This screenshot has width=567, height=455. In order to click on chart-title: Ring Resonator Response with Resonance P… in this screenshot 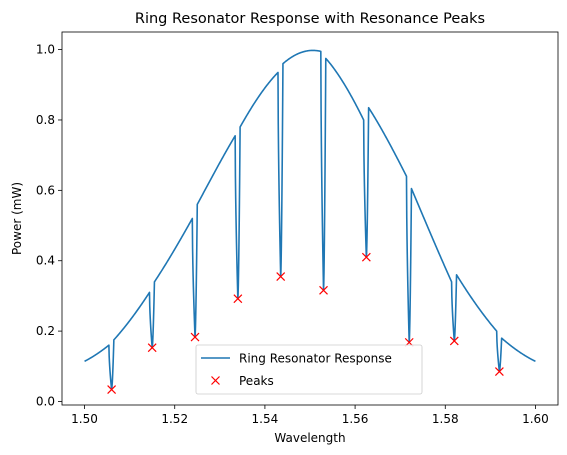, I will do `click(310, 19)`.